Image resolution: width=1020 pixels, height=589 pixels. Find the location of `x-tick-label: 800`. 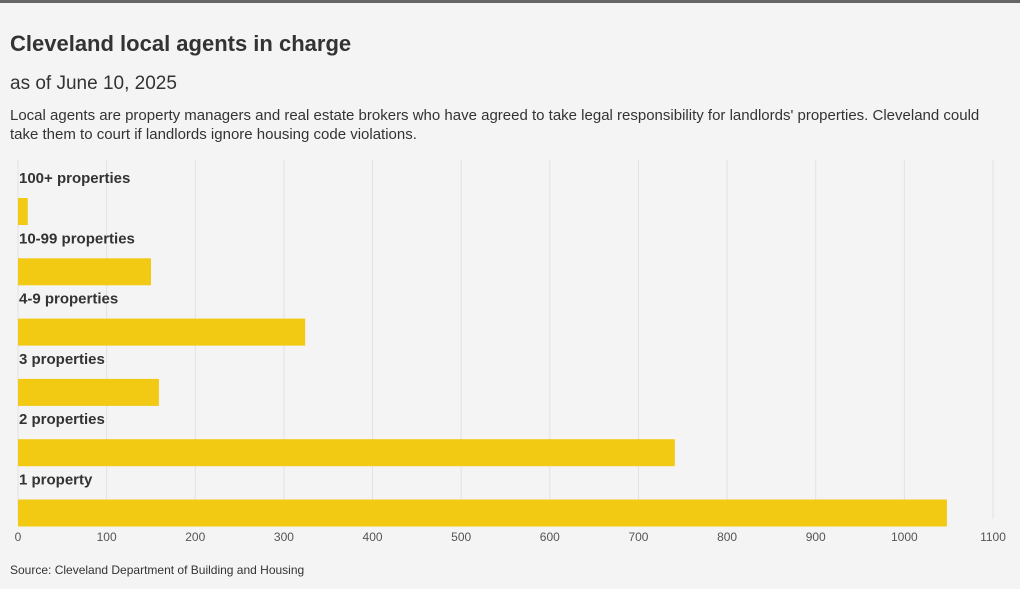

x-tick-label: 800 is located at coordinates (727, 537).